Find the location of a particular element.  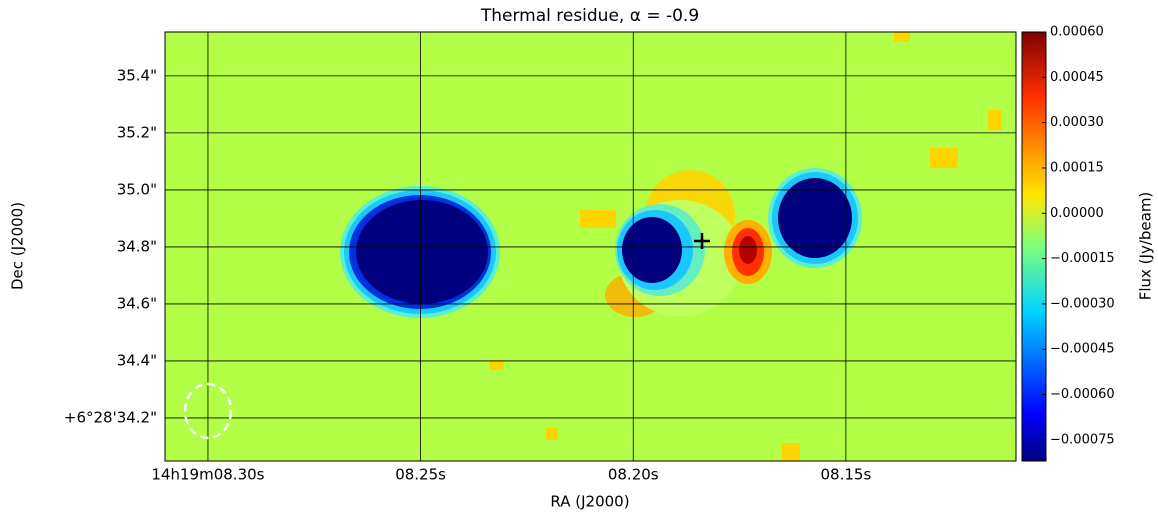

colorbar-tick-label: 0.00000 is located at coordinates (1077, 213).